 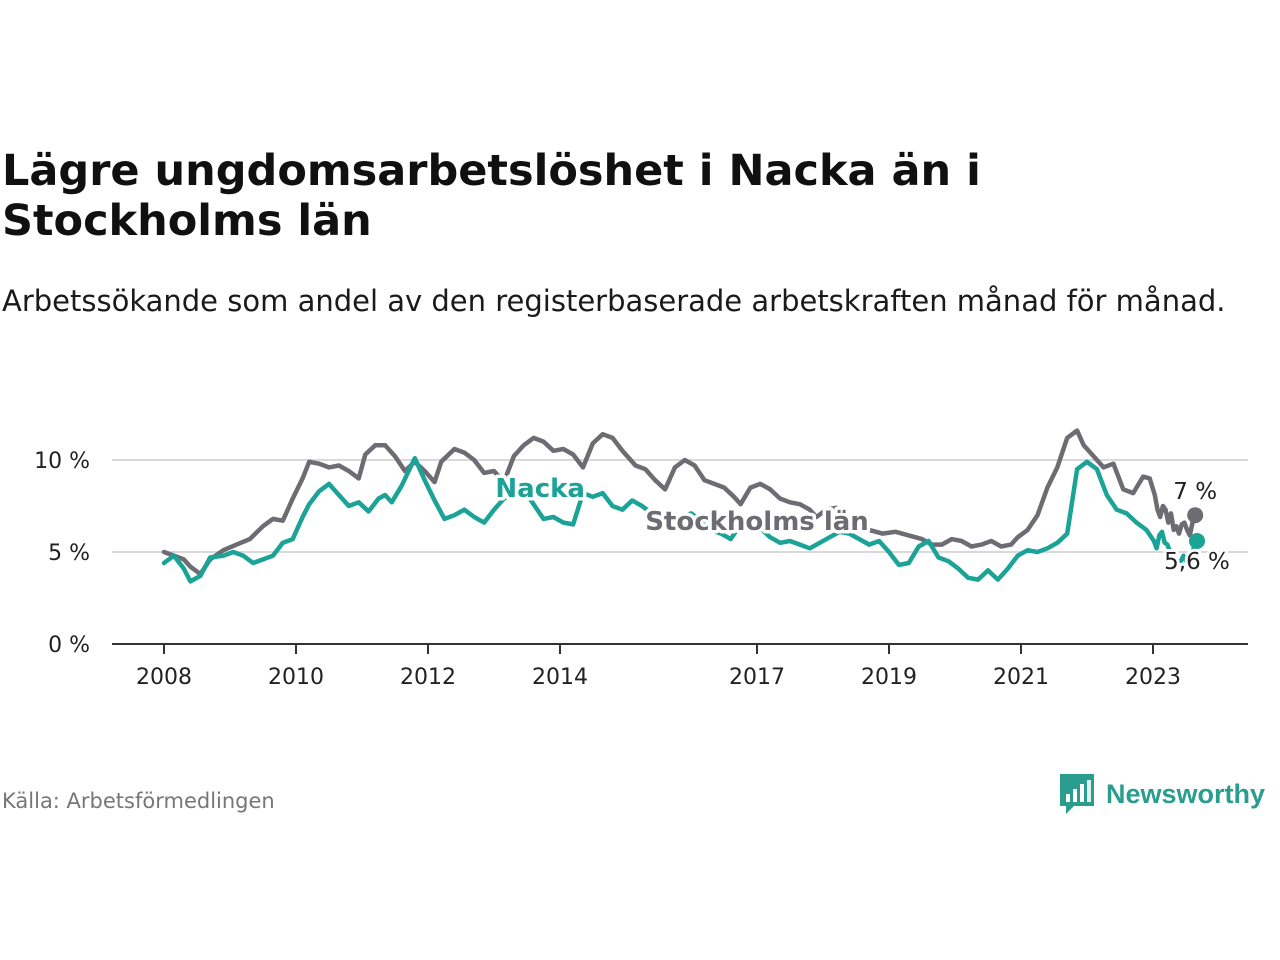 I want to click on brand-name: Newsworthy, so click(x=1186, y=793).